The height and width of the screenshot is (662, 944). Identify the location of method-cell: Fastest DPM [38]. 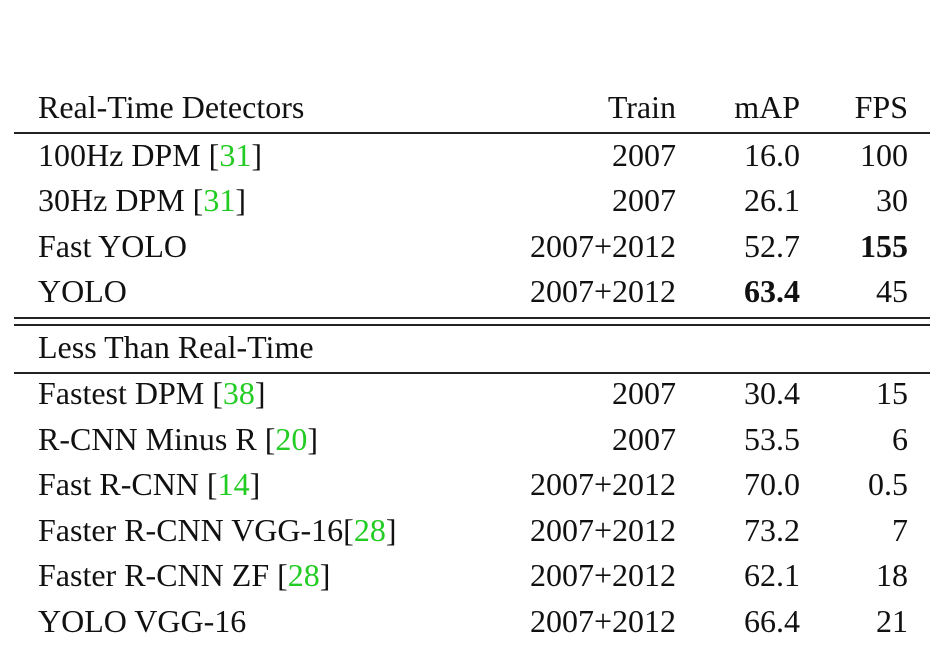
(152, 393).